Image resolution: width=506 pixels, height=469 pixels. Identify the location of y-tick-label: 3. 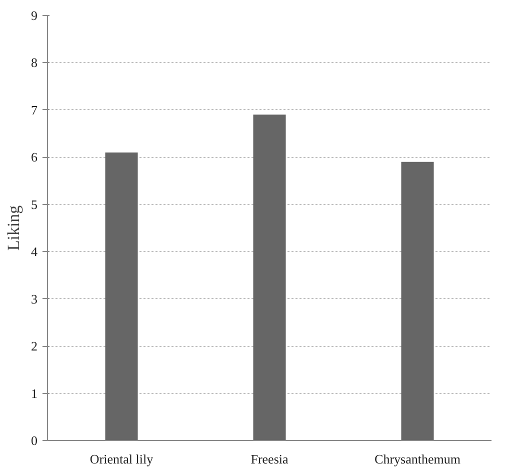
(34, 298).